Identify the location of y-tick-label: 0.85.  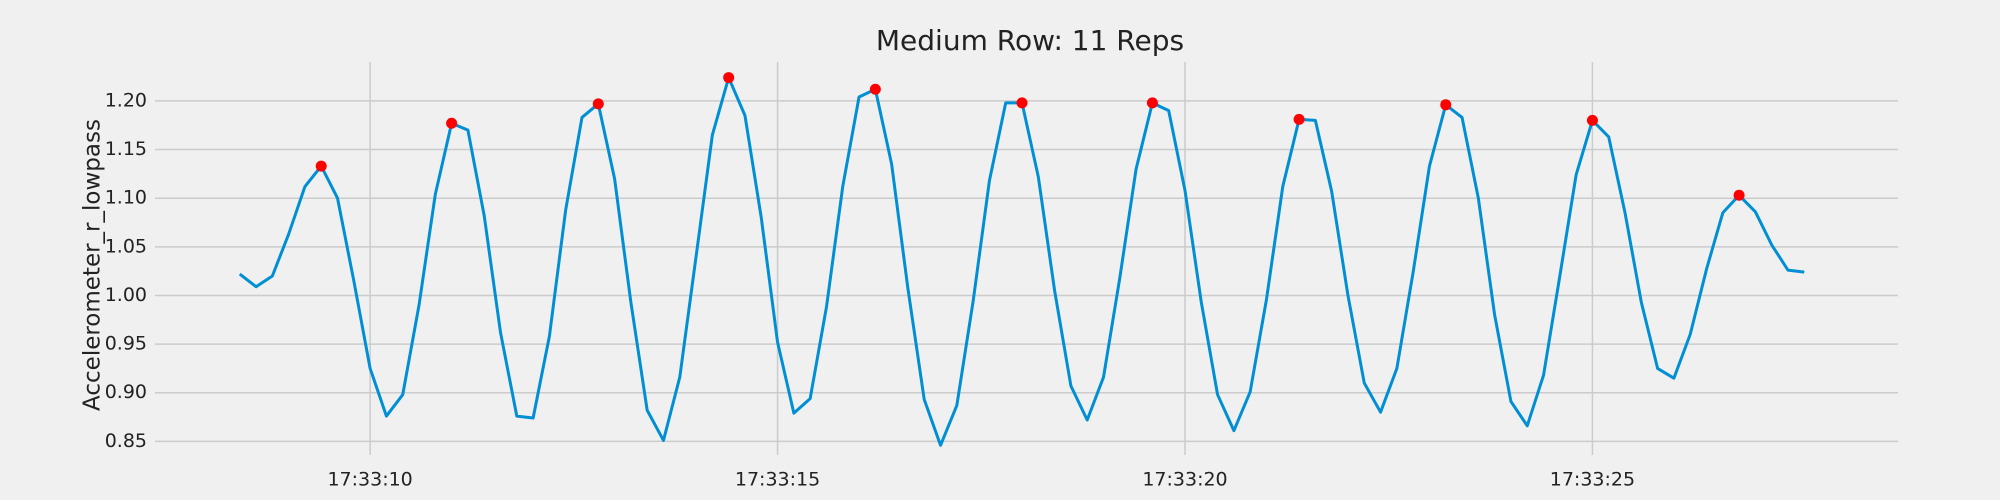
(126, 441).